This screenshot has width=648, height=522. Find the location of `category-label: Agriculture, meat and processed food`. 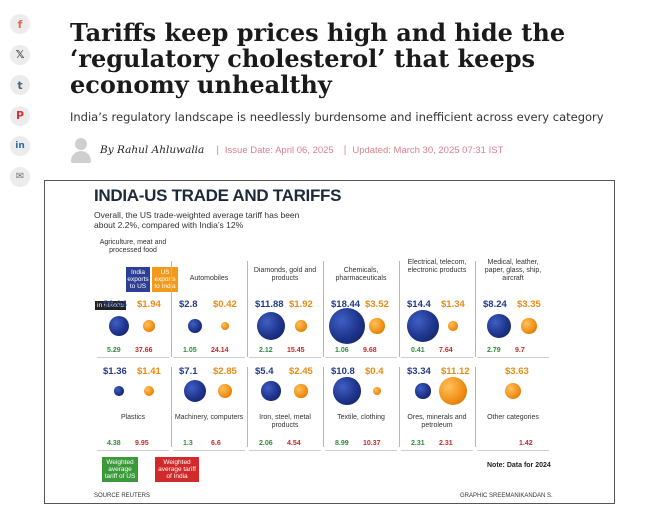

category-label: Agriculture, meat and processed food is located at coordinates (133, 246).